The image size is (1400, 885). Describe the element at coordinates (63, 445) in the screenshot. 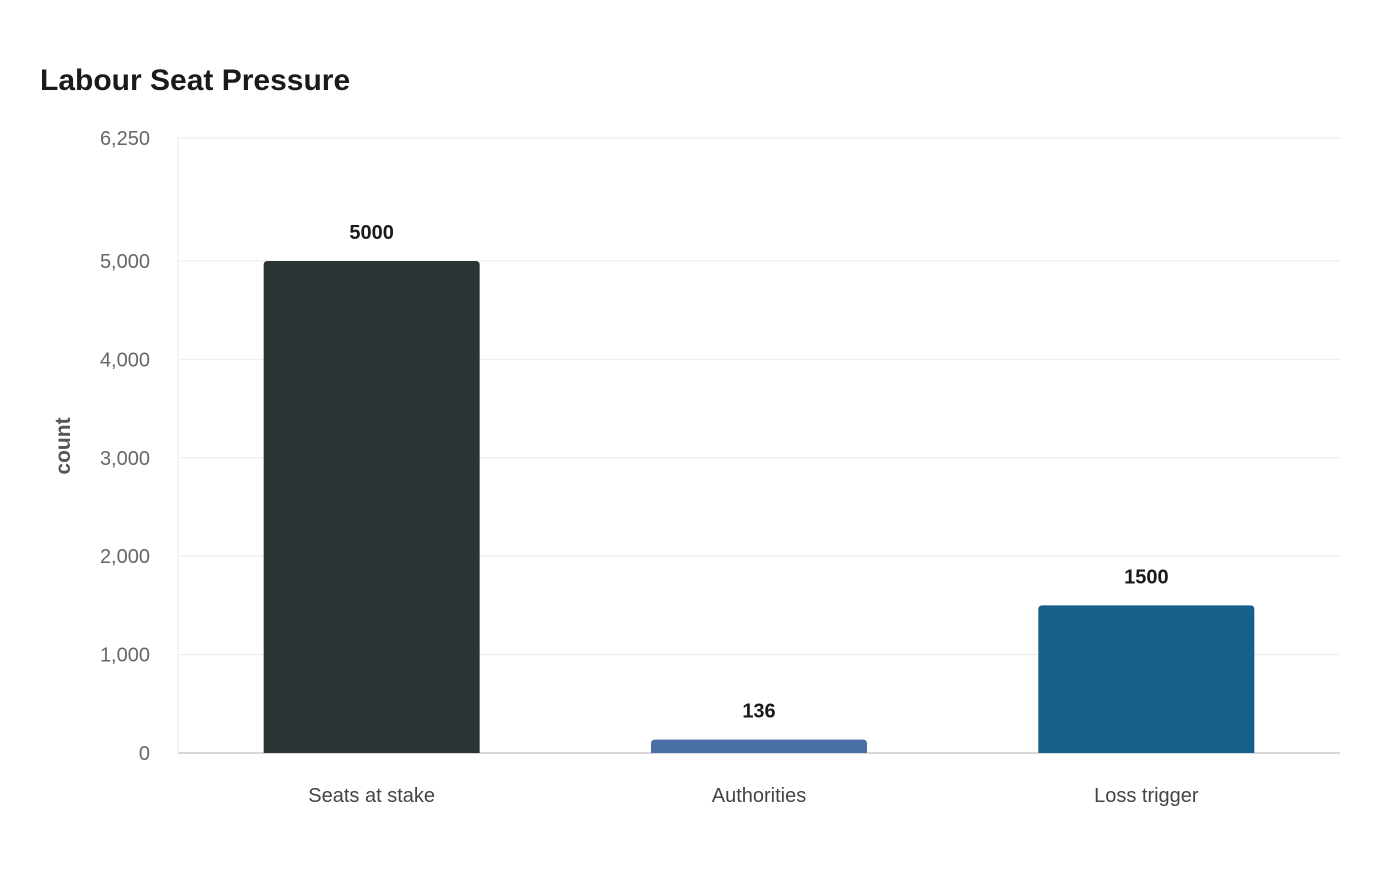

I see `y-axis-label: count` at that location.